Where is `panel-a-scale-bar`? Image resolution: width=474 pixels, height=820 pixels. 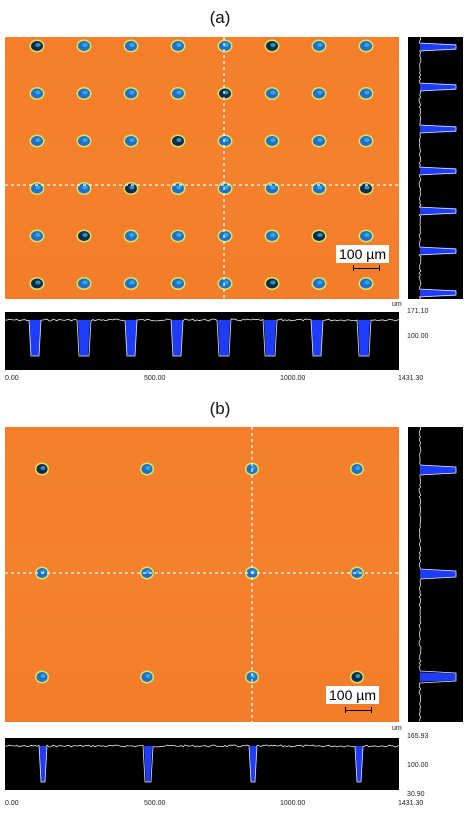
panel-a-scale-bar is located at coordinates (366, 268).